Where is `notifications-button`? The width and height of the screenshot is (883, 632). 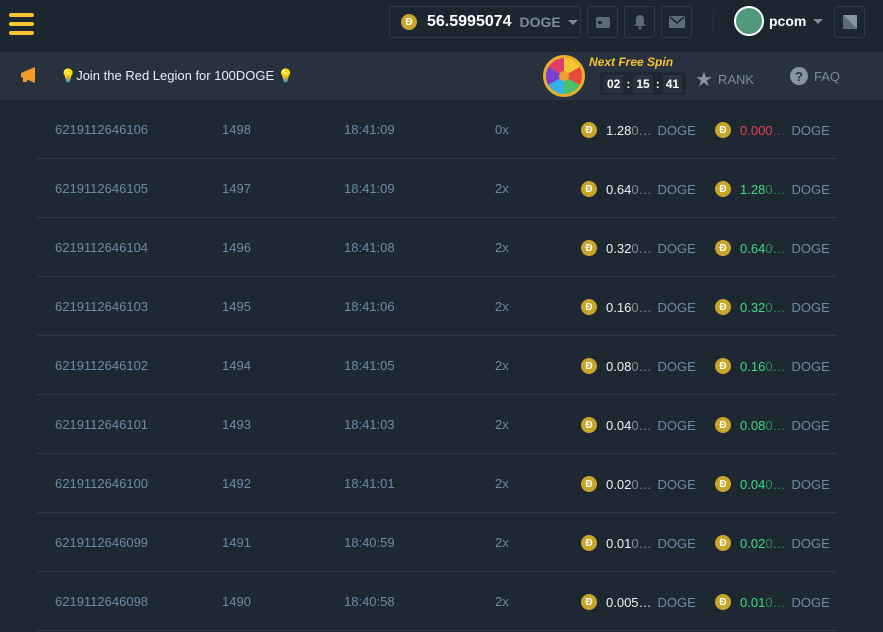
notifications-button is located at coordinates (639, 22).